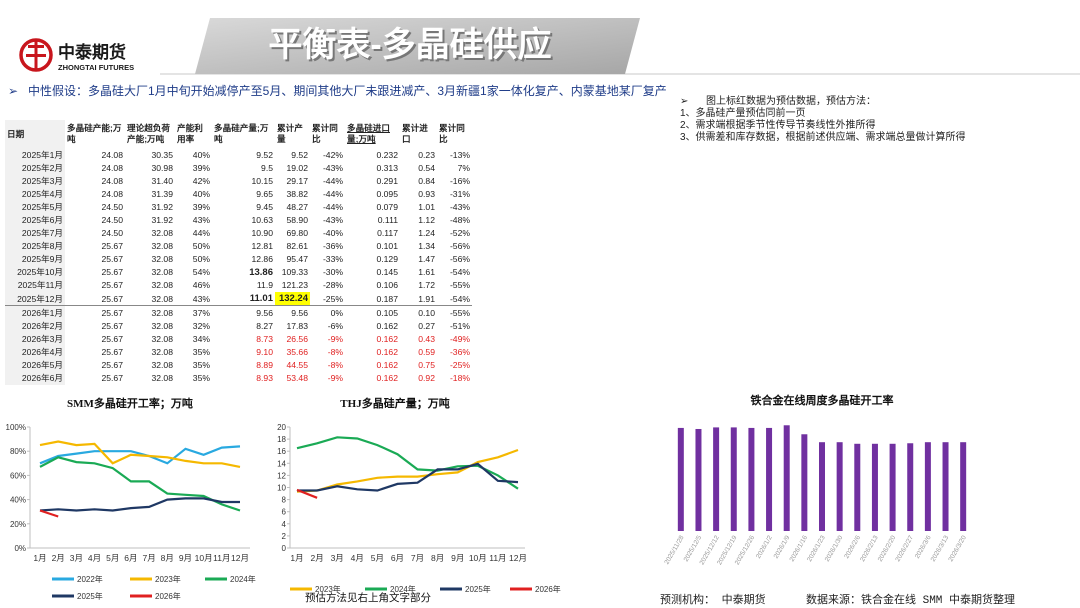 The image size is (1080, 608). Describe the element at coordinates (459, 325) in the screenshot. I see `table-cell: -51%` at that location.